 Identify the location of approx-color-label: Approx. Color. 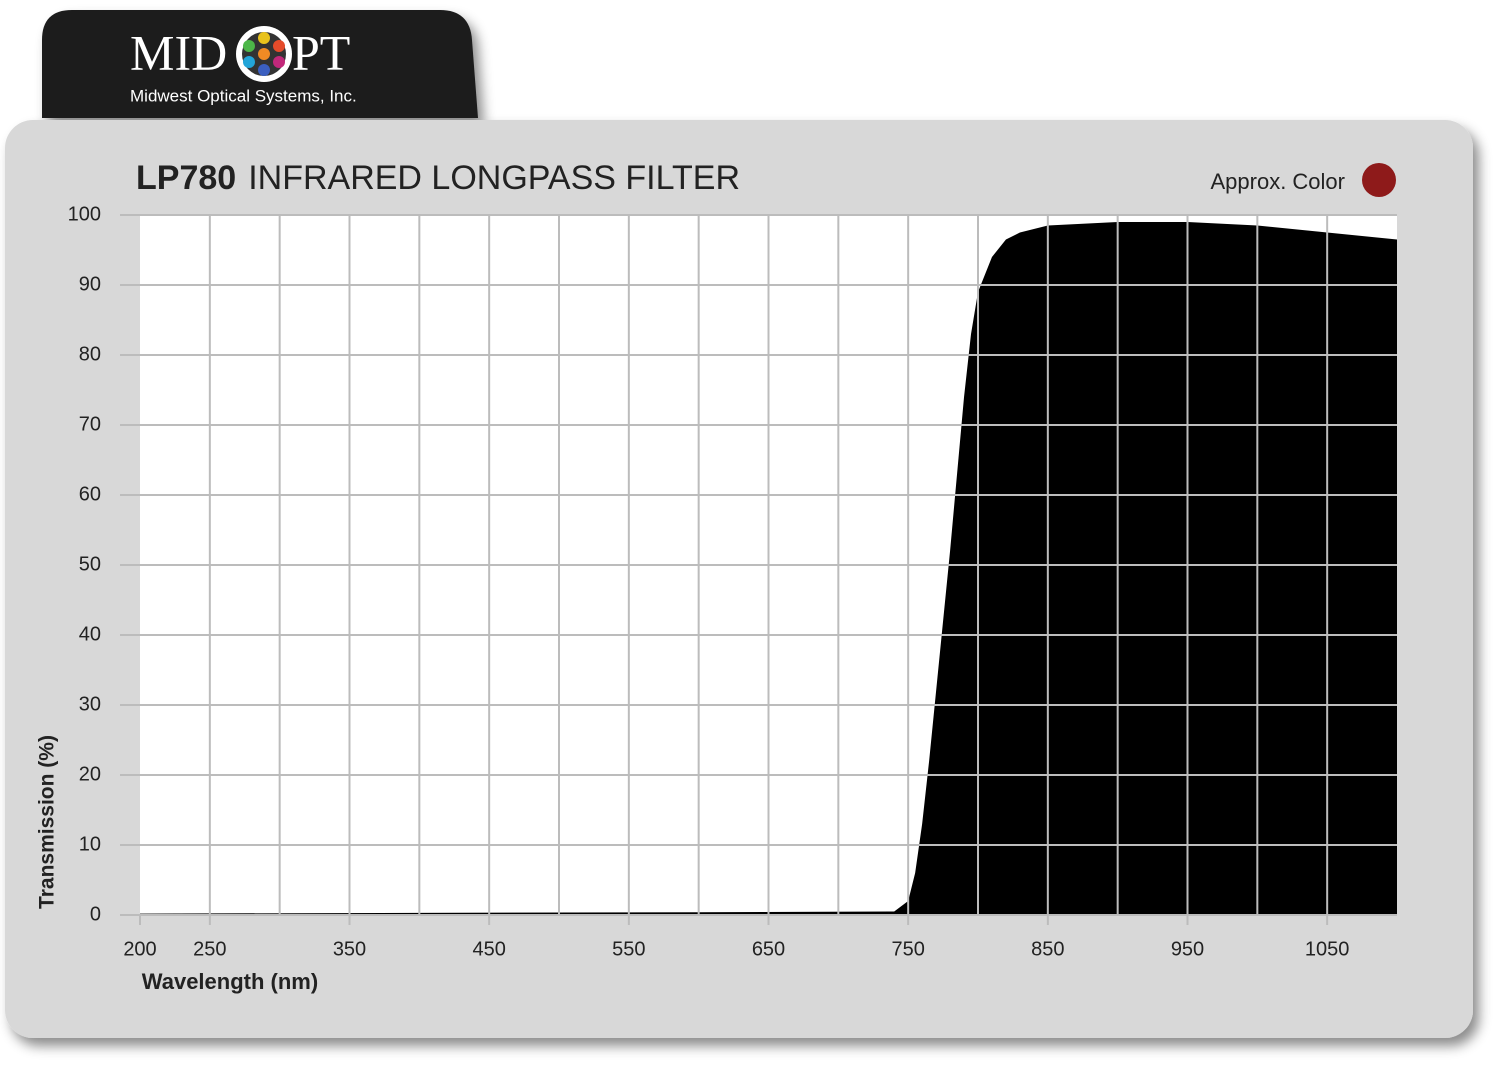
(1277, 181).